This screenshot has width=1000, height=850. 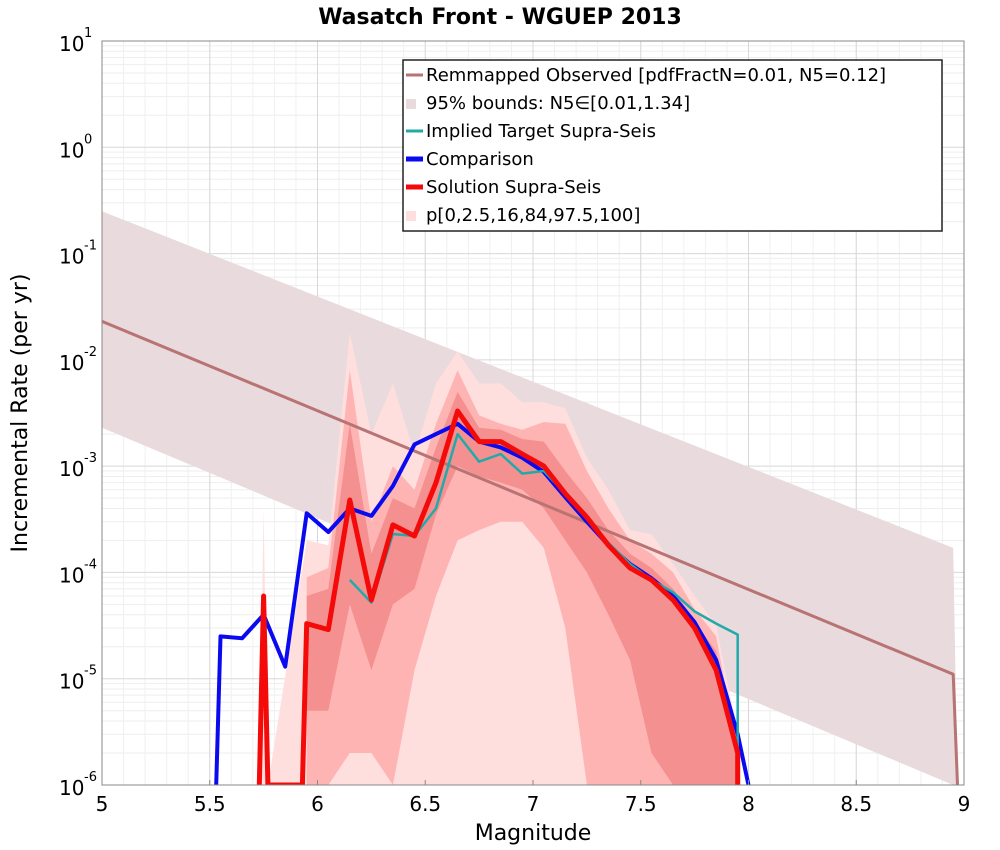 What do you see at coordinates (541, 131) in the screenshot?
I see `legend-label-implied: Implied Target Supra-Seis` at bounding box center [541, 131].